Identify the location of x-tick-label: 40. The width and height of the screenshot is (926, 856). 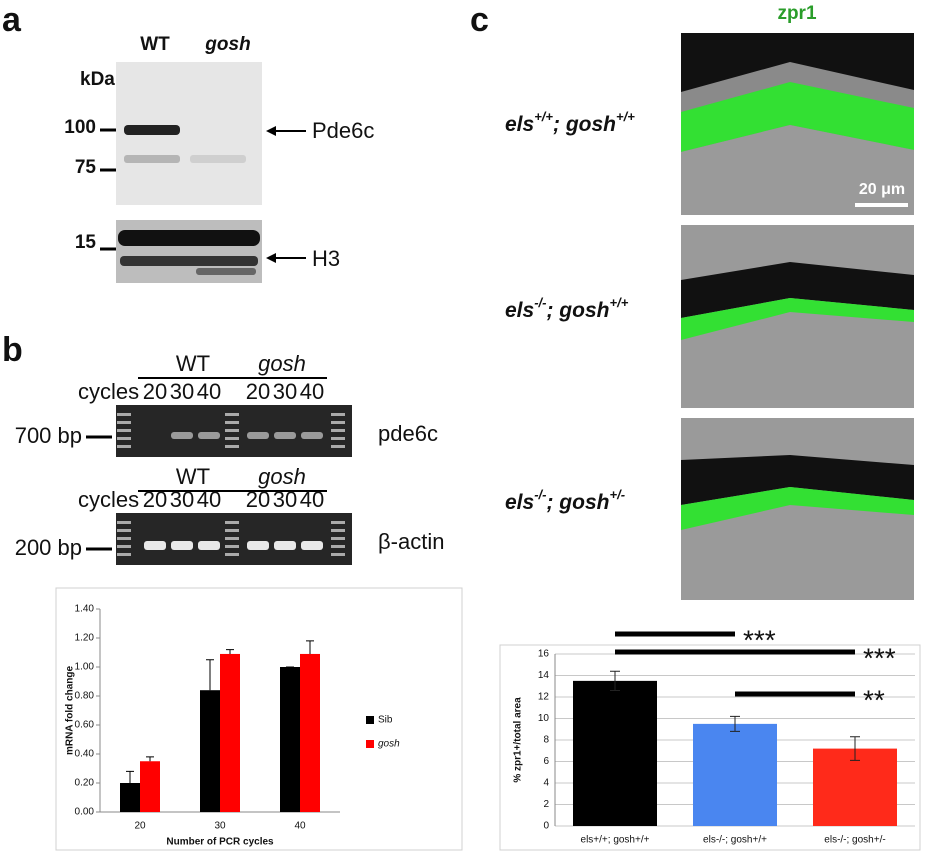
(300, 826).